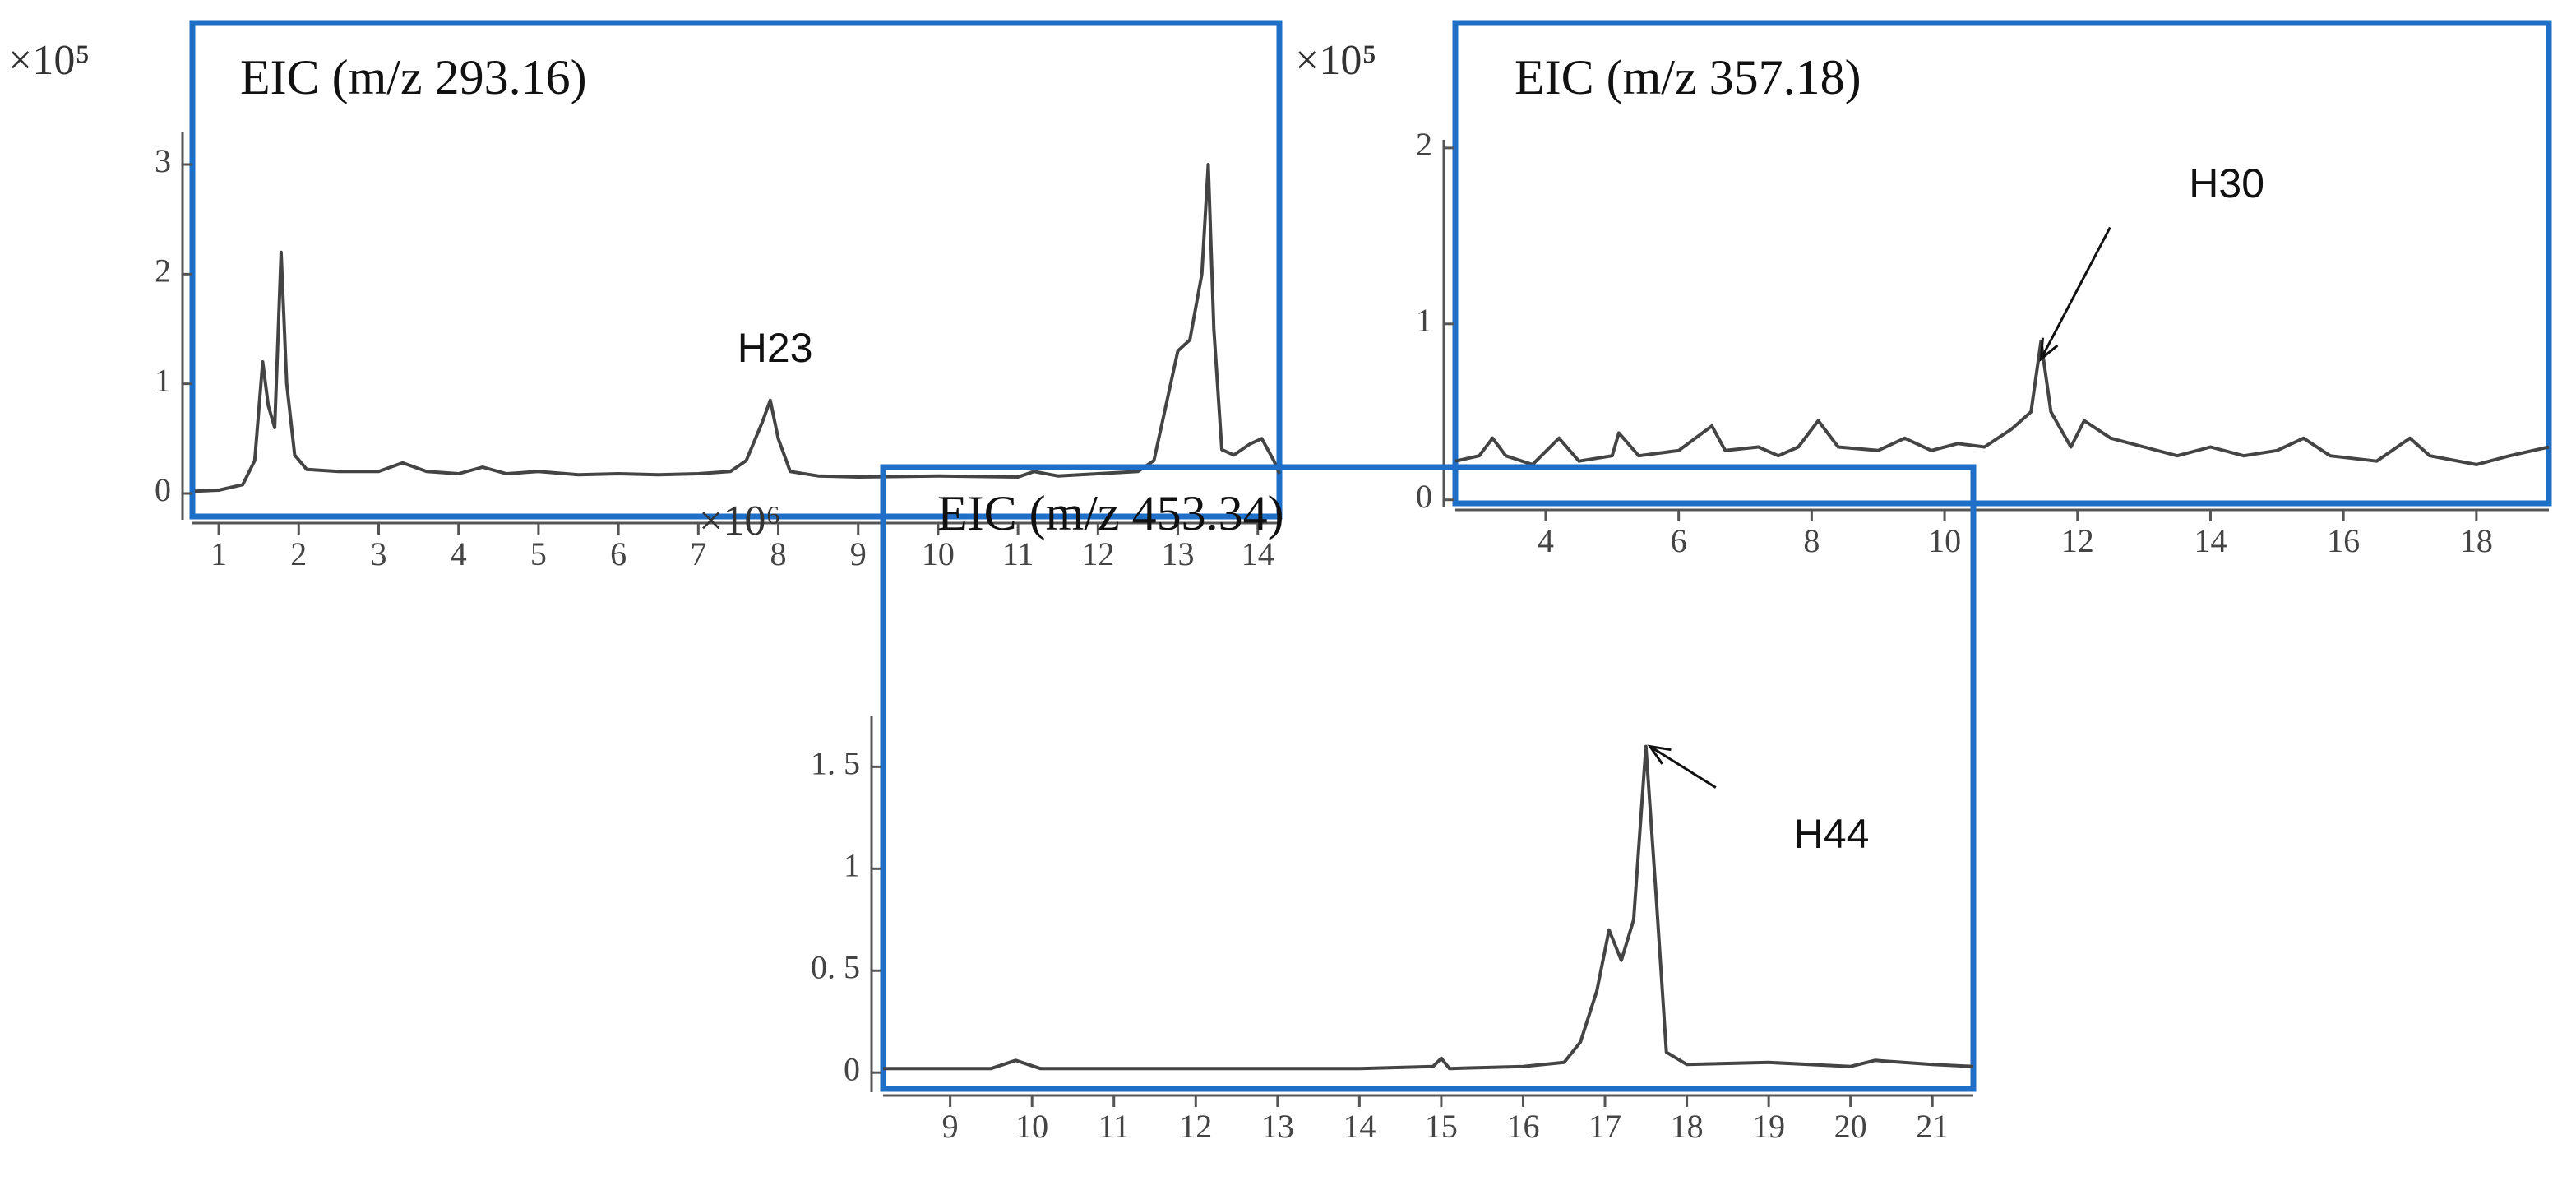  Describe the element at coordinates (378, 553) in the screenshot. I see `x-tick-label: 3` at that location.